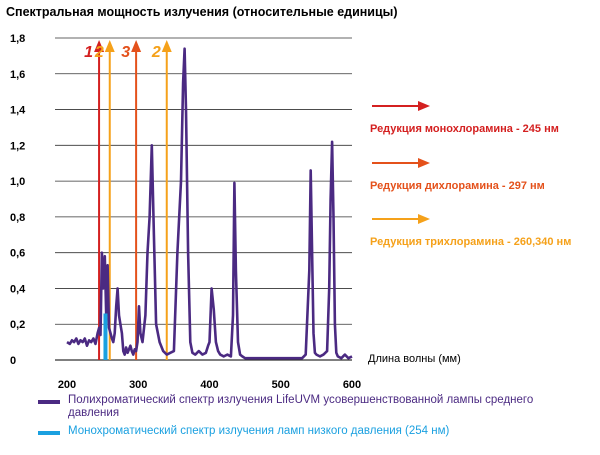  I want to click on y-tick-label: 1,6, so click(17, 75).